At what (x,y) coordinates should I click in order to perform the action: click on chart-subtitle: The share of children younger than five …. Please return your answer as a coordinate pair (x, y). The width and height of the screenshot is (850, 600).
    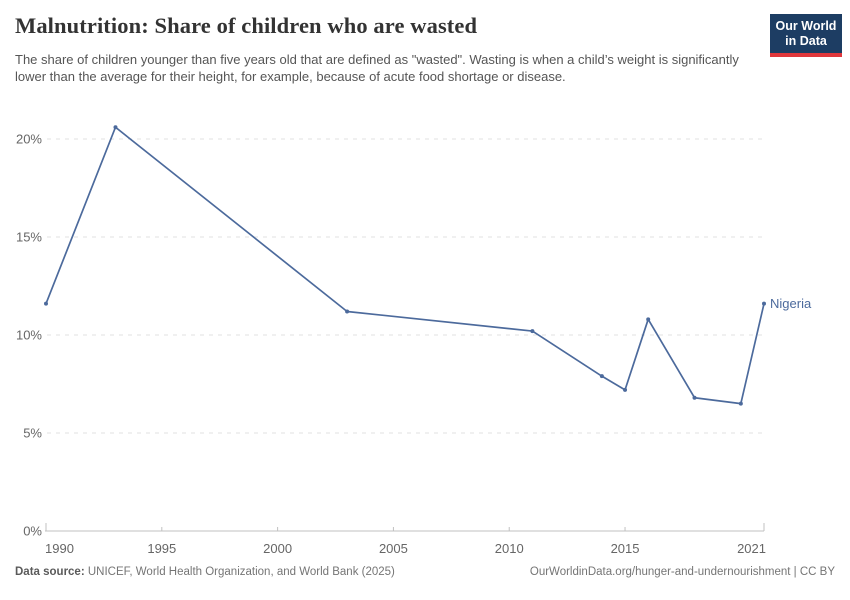
    Looking at the image, I should click on (377, 68).